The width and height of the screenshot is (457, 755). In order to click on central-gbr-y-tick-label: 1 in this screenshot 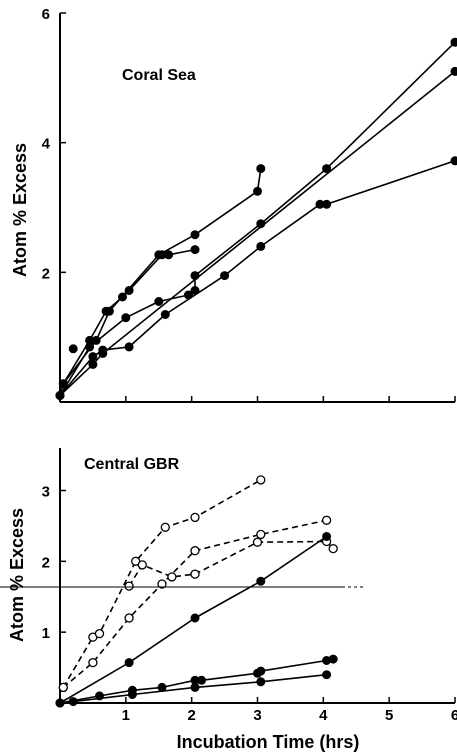, I will do `click(46, 633)`.